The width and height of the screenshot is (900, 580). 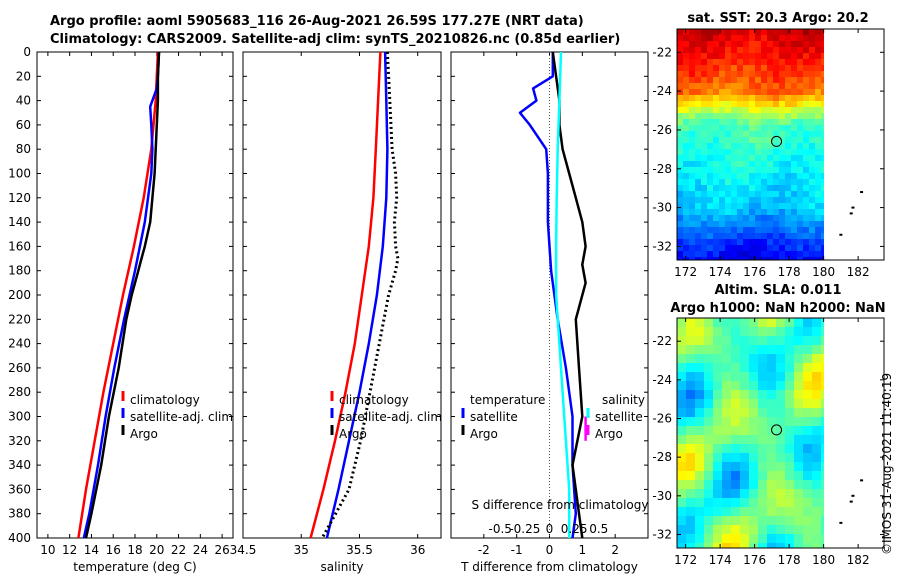 What do you see at coordinates (662, 534) in the screenshot?
I see `sla-map-ytick-label: -32` at bounding box center [662, 534].